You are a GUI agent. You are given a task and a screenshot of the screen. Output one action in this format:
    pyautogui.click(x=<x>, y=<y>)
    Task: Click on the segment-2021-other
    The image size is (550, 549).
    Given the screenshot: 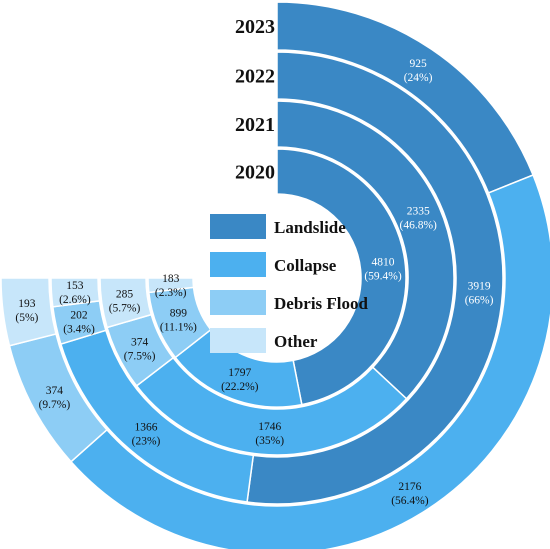 What is the action you would take?
    pyautogui.click(x=126, y=303)
    